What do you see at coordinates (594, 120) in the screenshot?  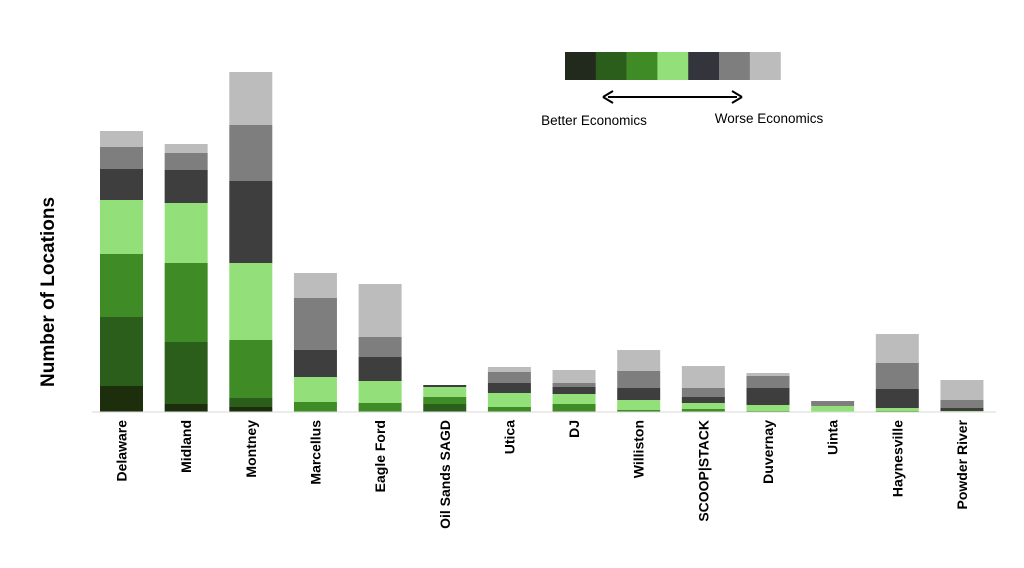 I see `legend-better-label: Better Economics` at bounding box center [594, 120].